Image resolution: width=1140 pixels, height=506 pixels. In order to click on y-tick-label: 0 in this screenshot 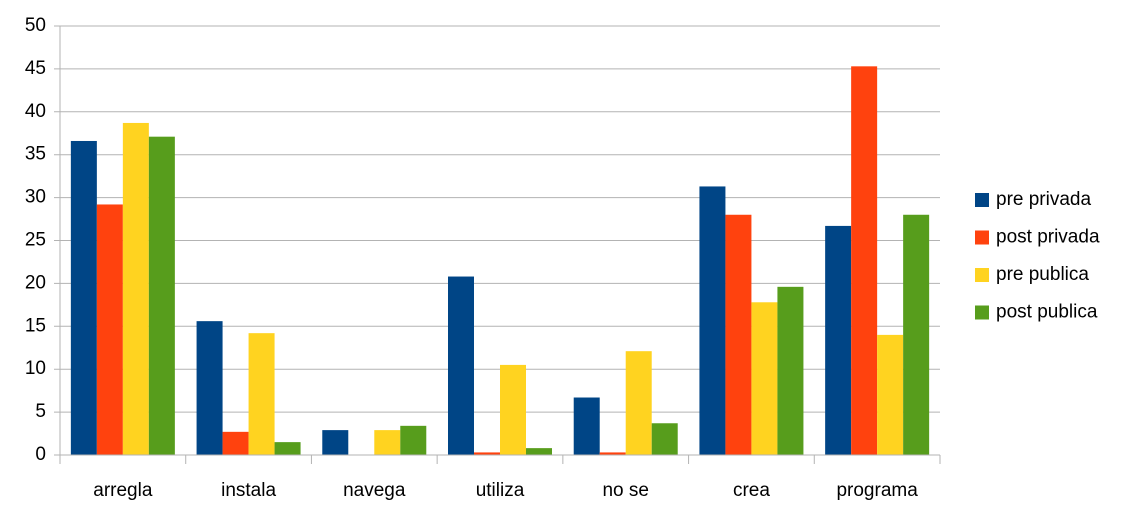, I will do `click(40, 454)`.